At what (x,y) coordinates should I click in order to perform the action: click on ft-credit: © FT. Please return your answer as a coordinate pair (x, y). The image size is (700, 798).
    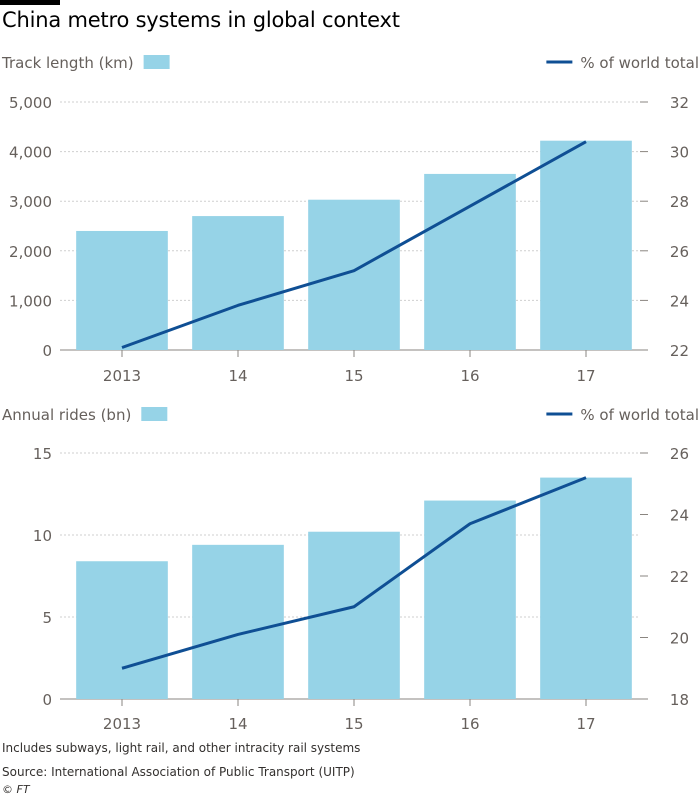
    Looking at the image, I should click on (16, 789).